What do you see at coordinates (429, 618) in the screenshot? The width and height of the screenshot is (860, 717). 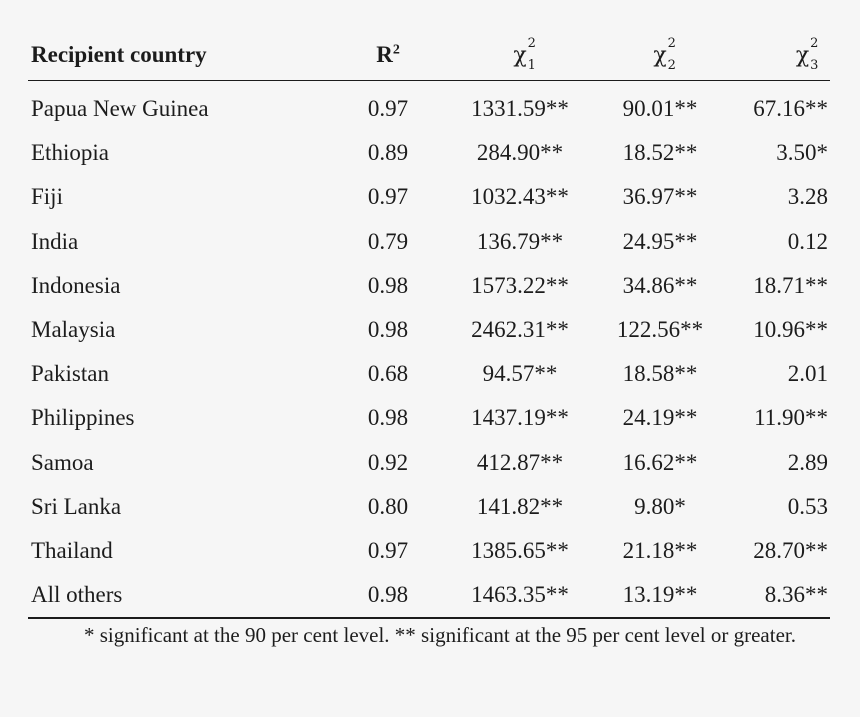 I see `bottom-rule` at bounding box center [429, 618].